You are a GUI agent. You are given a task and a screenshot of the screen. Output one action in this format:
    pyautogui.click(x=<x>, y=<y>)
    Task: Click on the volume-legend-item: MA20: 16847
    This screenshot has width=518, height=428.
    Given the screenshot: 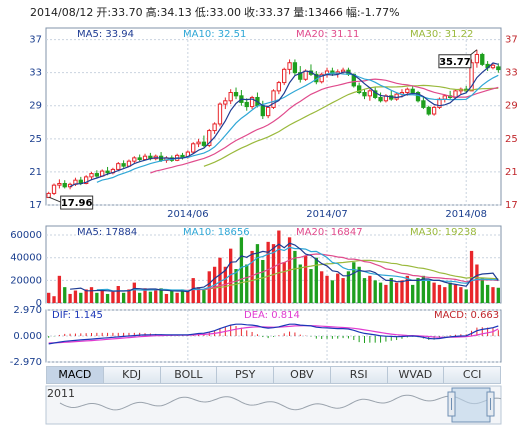 What is the action you would take?
    pyautogui.click(x=329, y=232)
    